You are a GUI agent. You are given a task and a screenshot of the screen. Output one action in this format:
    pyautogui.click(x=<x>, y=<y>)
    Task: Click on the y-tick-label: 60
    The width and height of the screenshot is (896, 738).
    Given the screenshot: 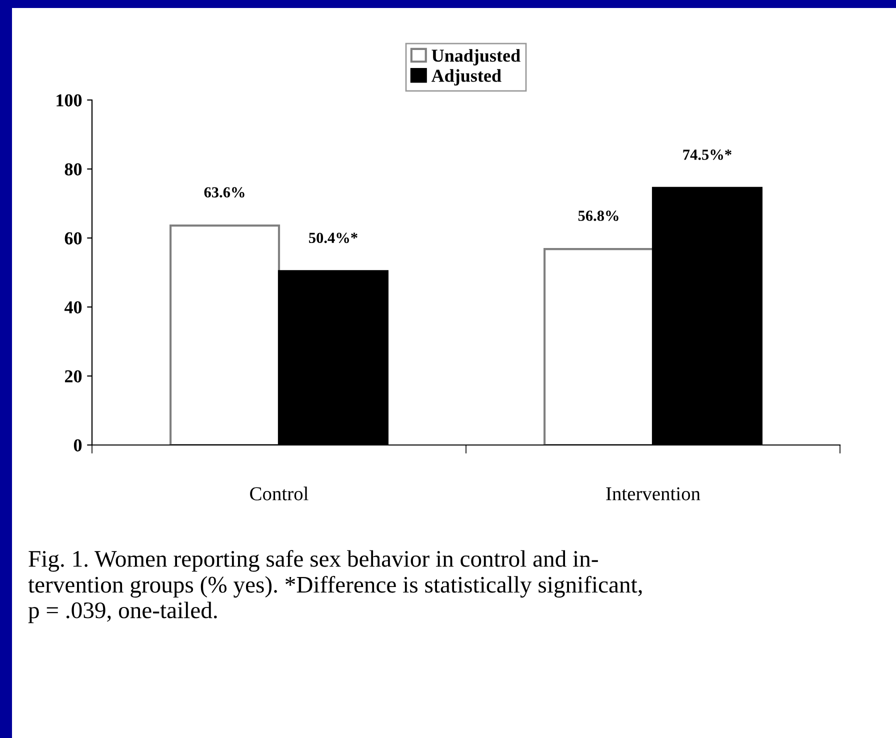 What is the action you would take?
    pyautogui.click(x=73, y=238)
    